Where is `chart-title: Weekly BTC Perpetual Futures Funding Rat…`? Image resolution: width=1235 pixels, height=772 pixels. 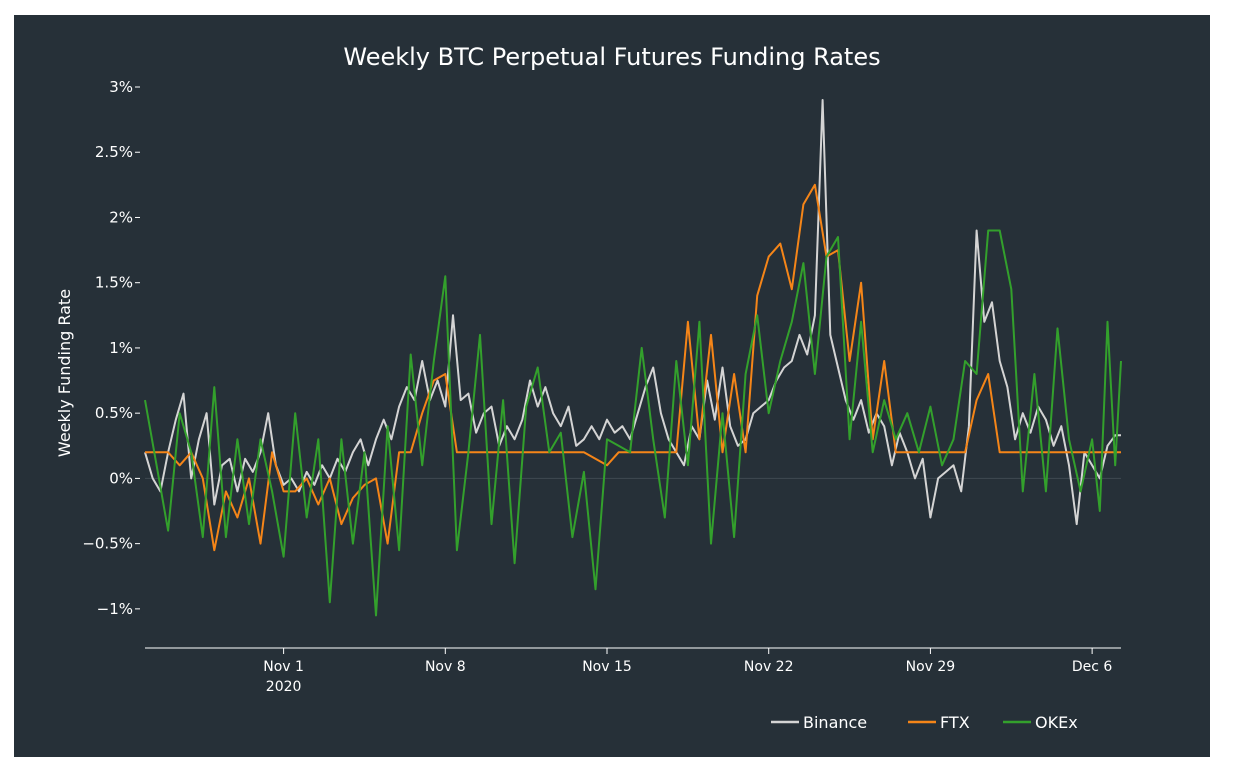 chart-title: Weekly BTC Perpetual Futures Funding Rat… is located at coordinates (611, 57).